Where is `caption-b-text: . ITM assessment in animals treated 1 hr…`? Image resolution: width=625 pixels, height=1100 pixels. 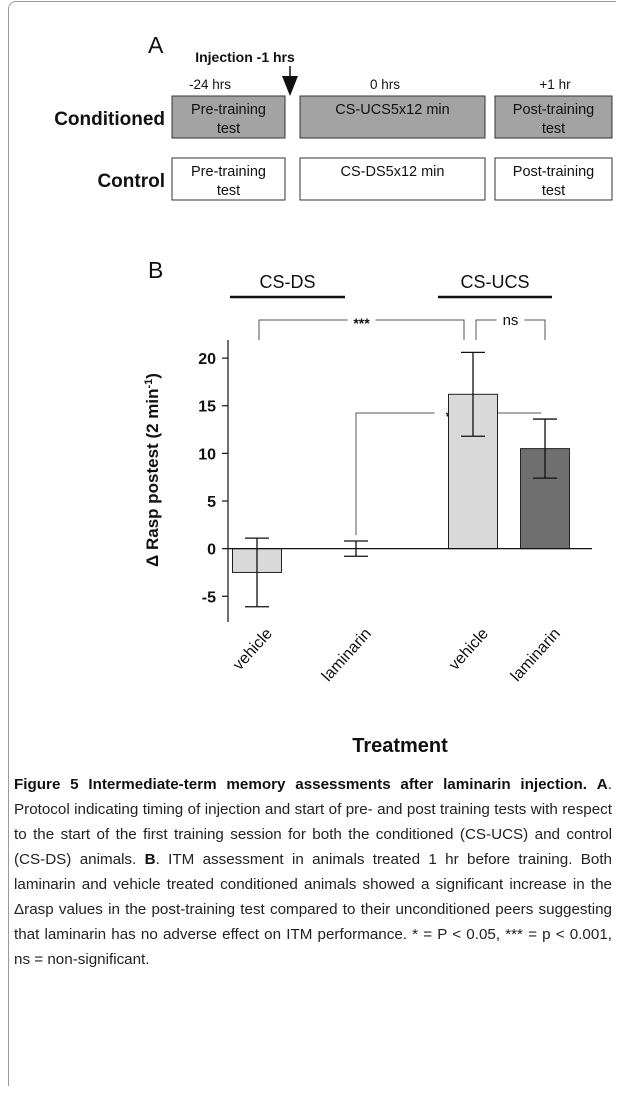 caption-b-text: . ITM assessment in animals treated 1 hr… is located at coordinates (313, 909).